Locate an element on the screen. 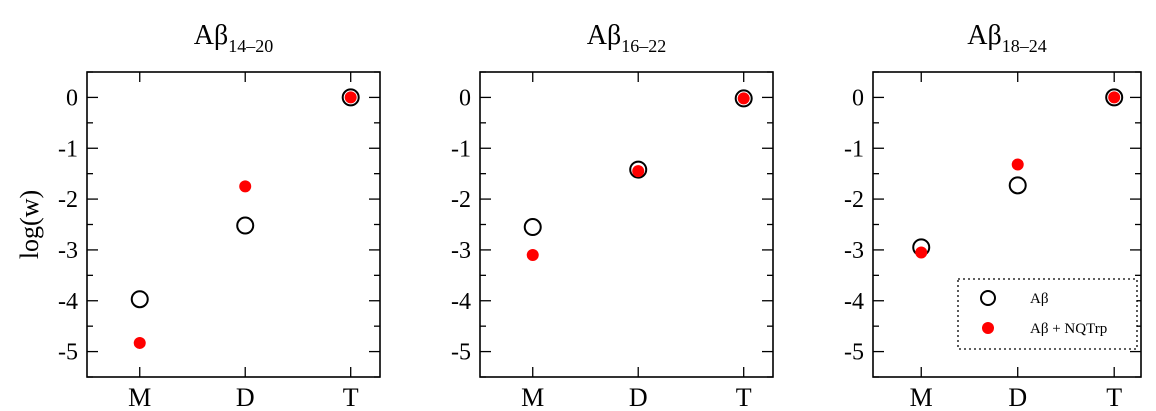 The width and height of the screenshot is (1156, 411). panel-title: Aβ14–20 is located at coordinates (233, 38).